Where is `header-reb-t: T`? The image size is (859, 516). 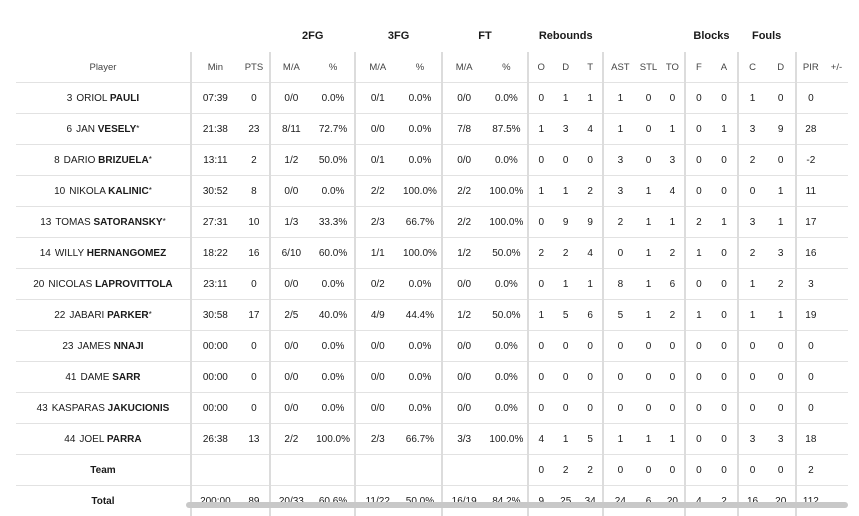 header-reb-t: T is located at coordinates (590, 67).